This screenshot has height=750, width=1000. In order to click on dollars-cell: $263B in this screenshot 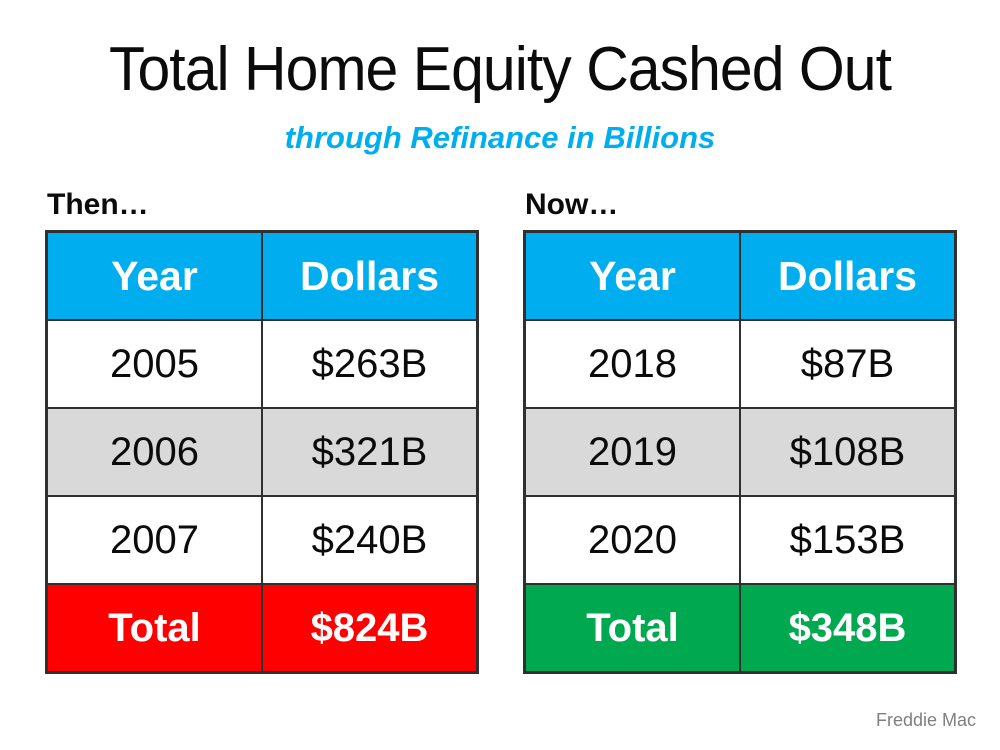, I will do `click(370, 364)`.